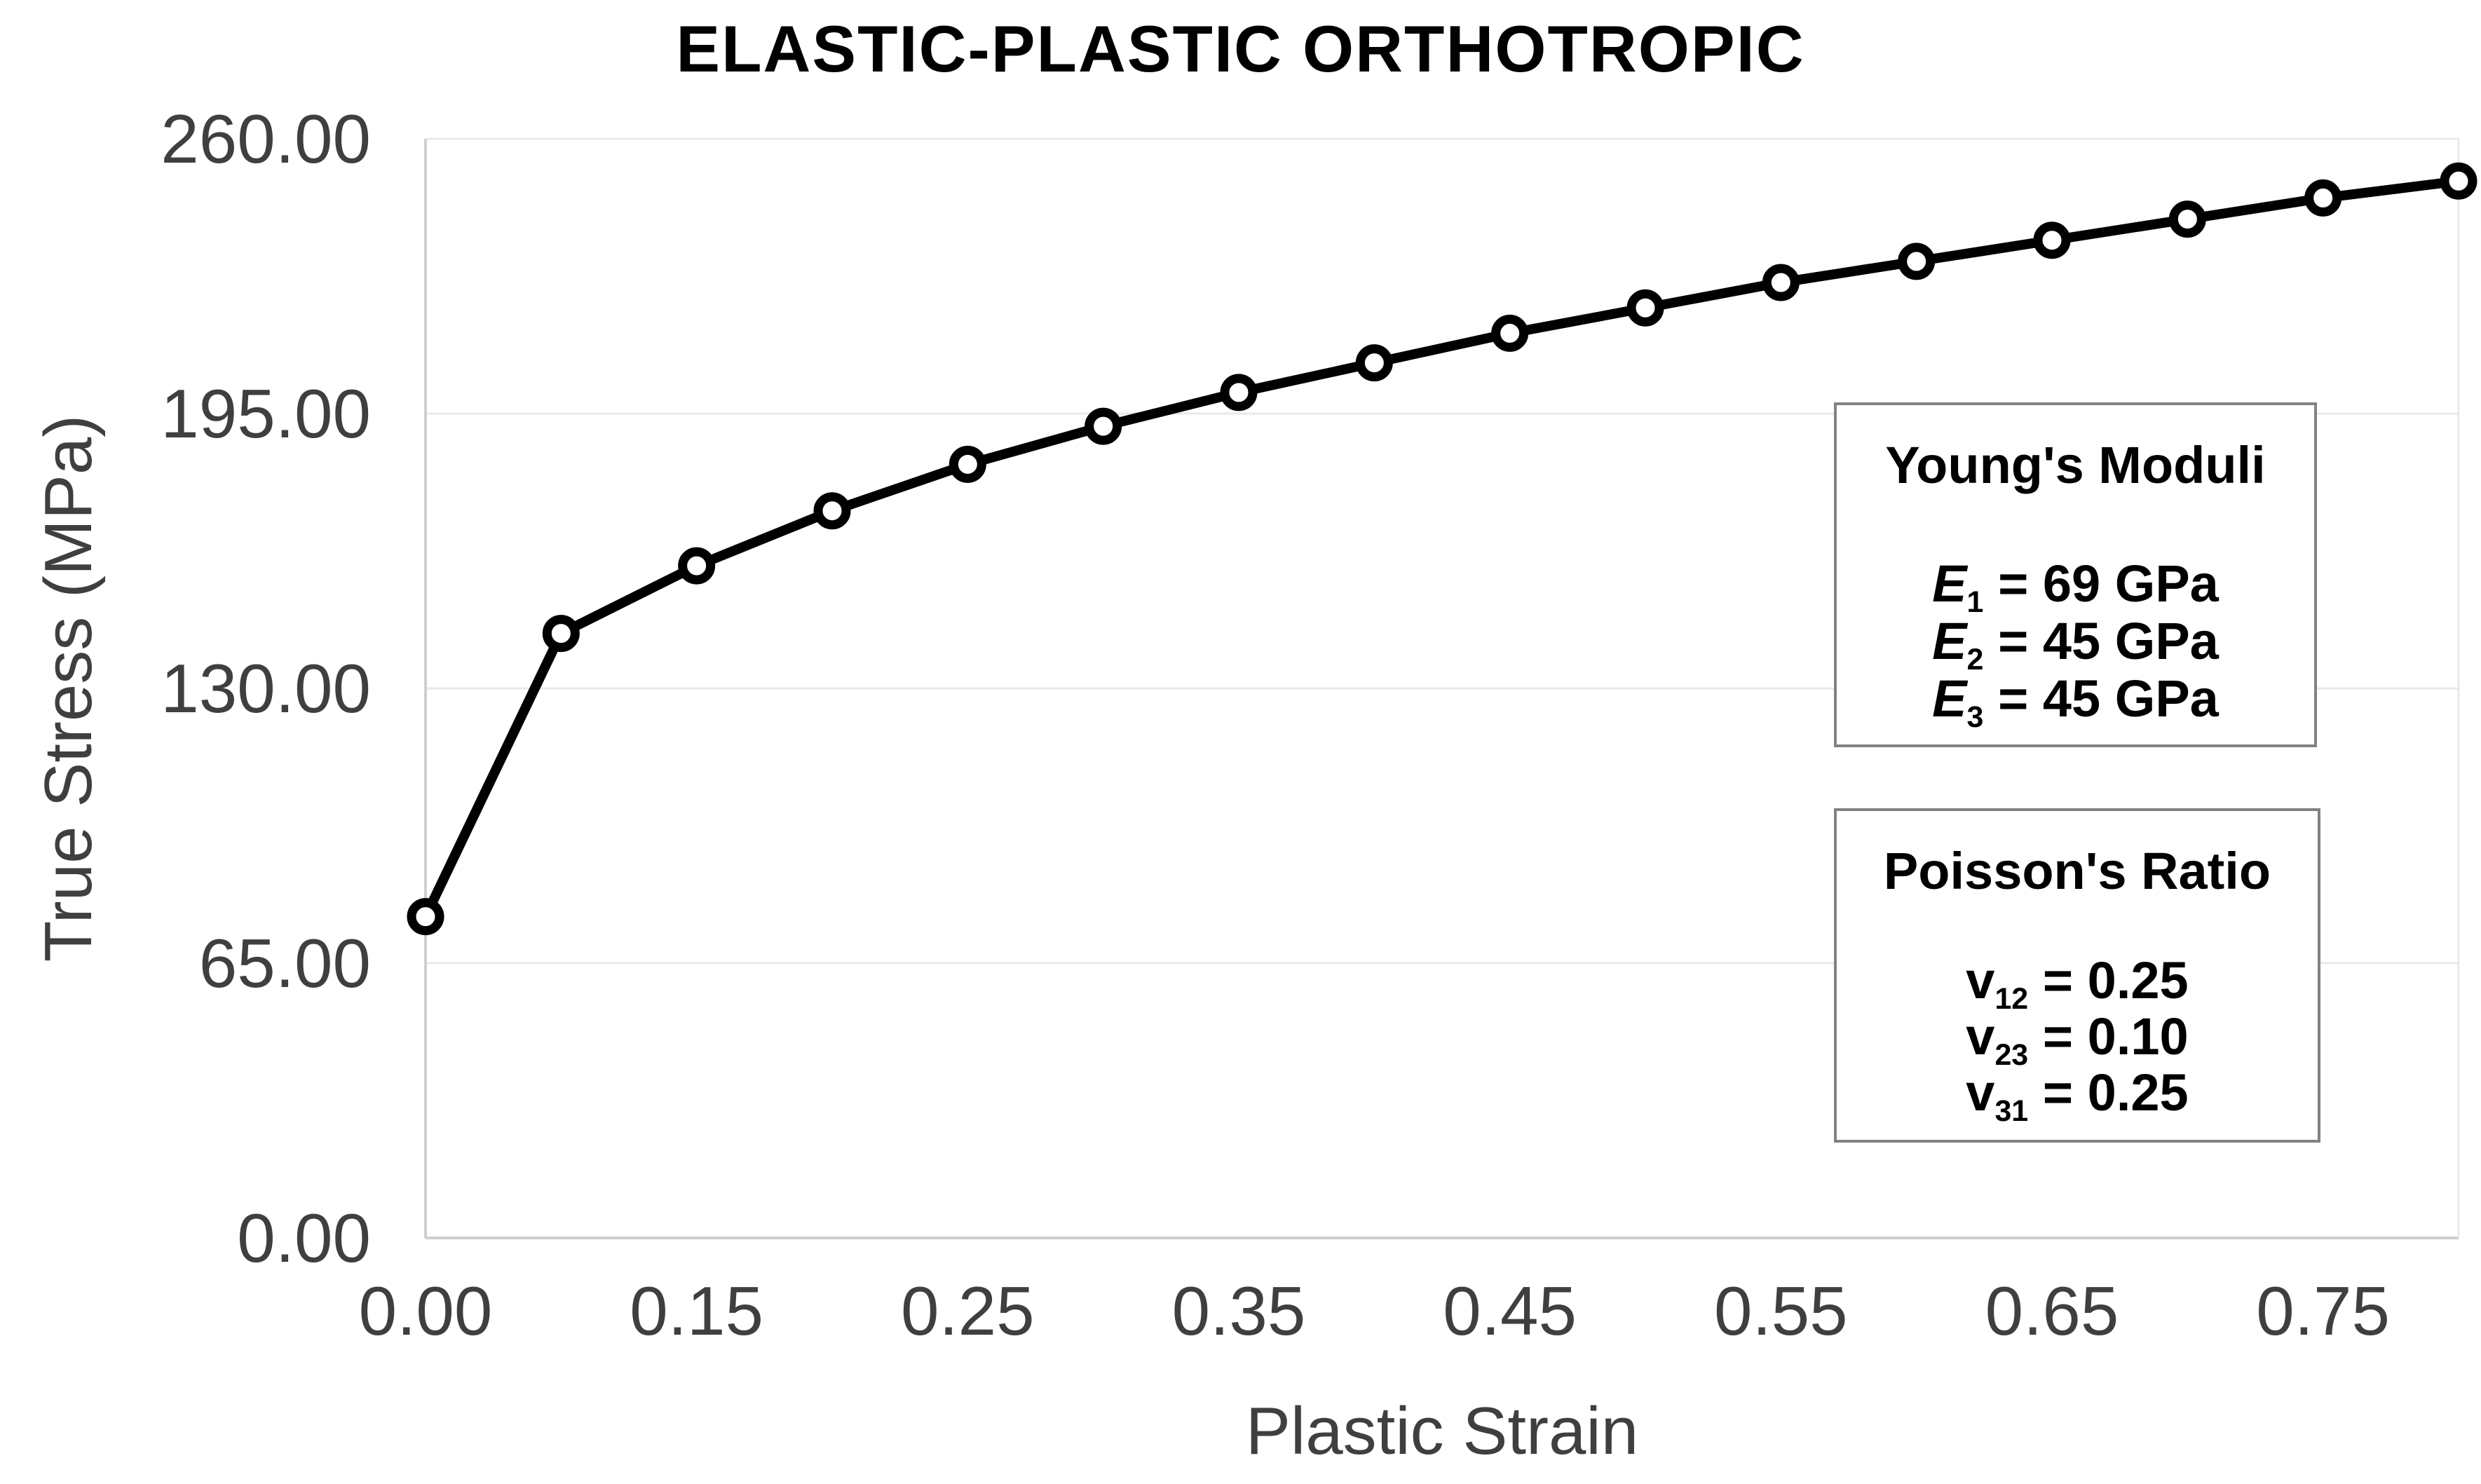 The height and width of the screenshot is (1484, 2481). I want to click on equation-e2: E2 = 45 GPa, so click(2076, 644).